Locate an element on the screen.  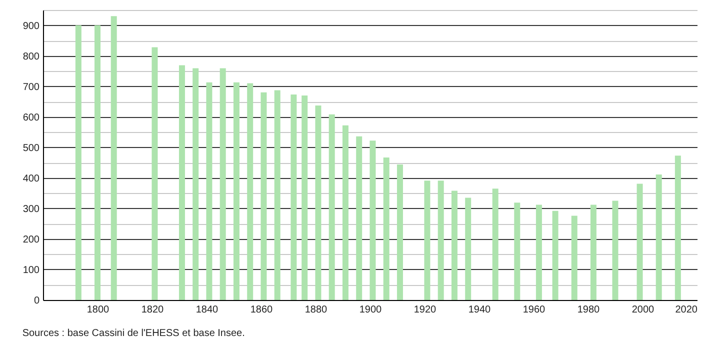
y-tick-label: 400 is located at coordinates (31, 178).